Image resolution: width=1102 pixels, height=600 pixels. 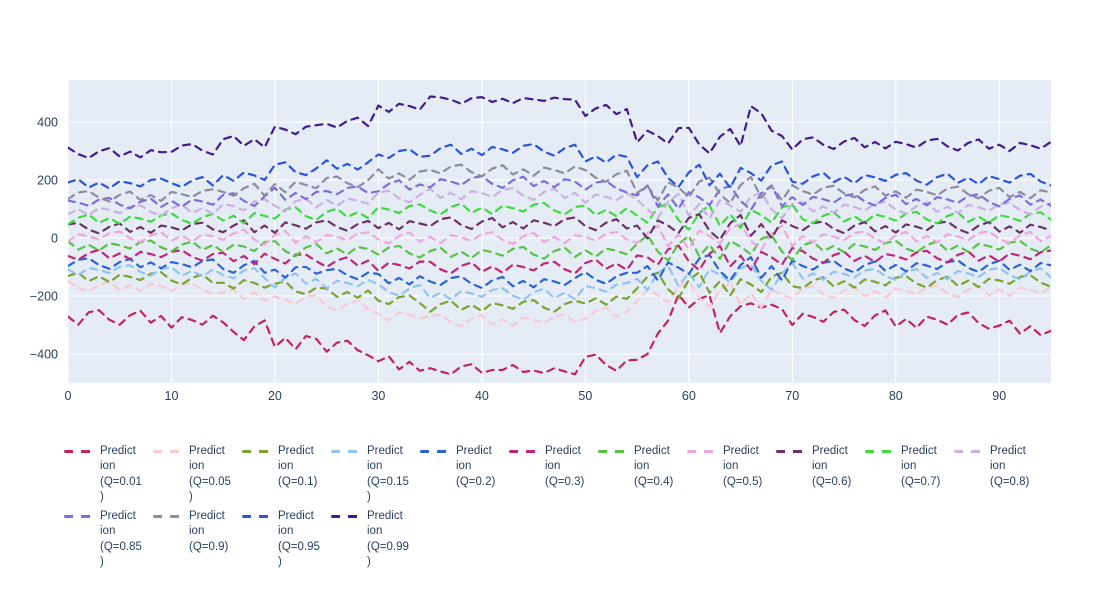 I want to click on y-tick-label: 400, so click(x=47, y=123).